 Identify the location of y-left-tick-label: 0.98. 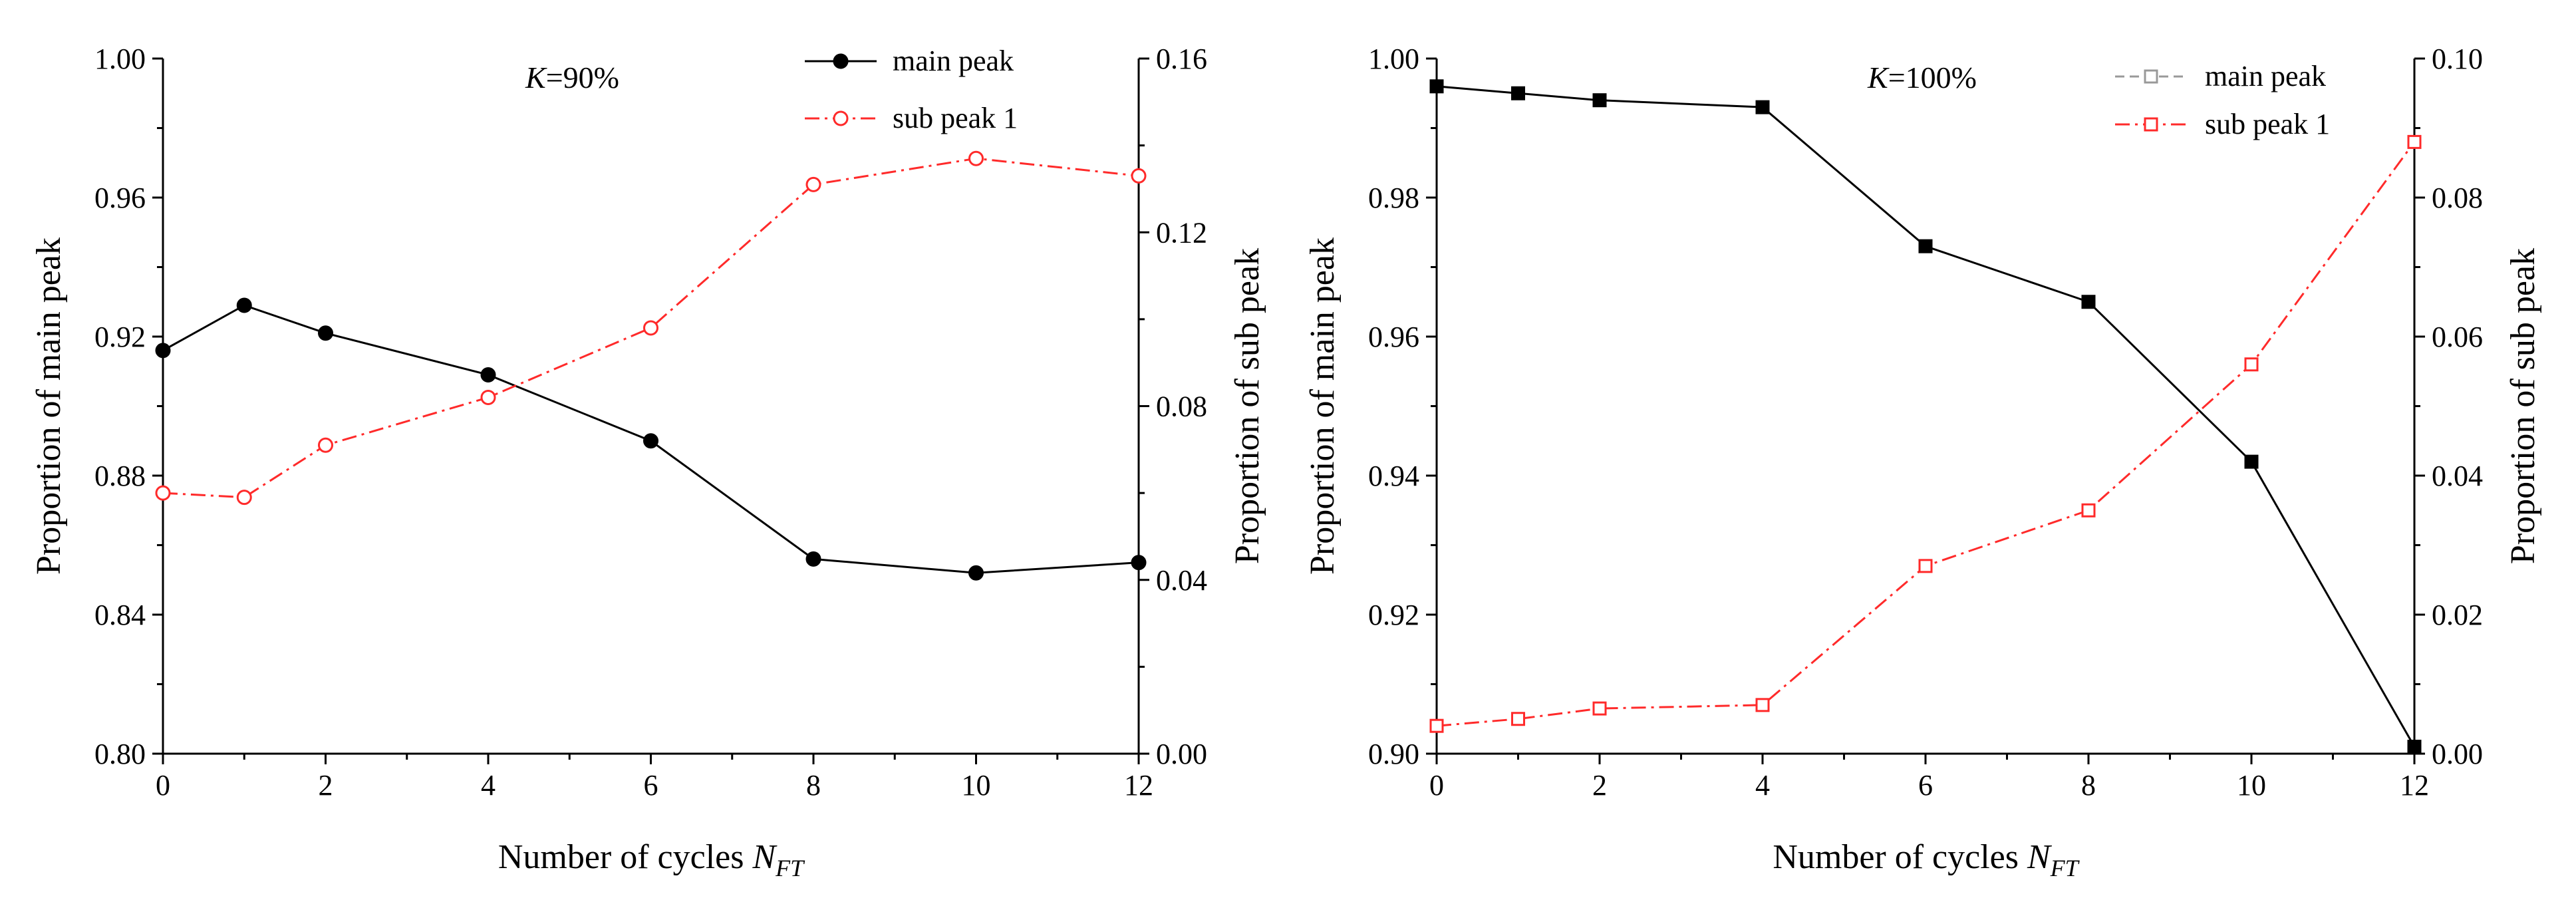
(1394, 198).